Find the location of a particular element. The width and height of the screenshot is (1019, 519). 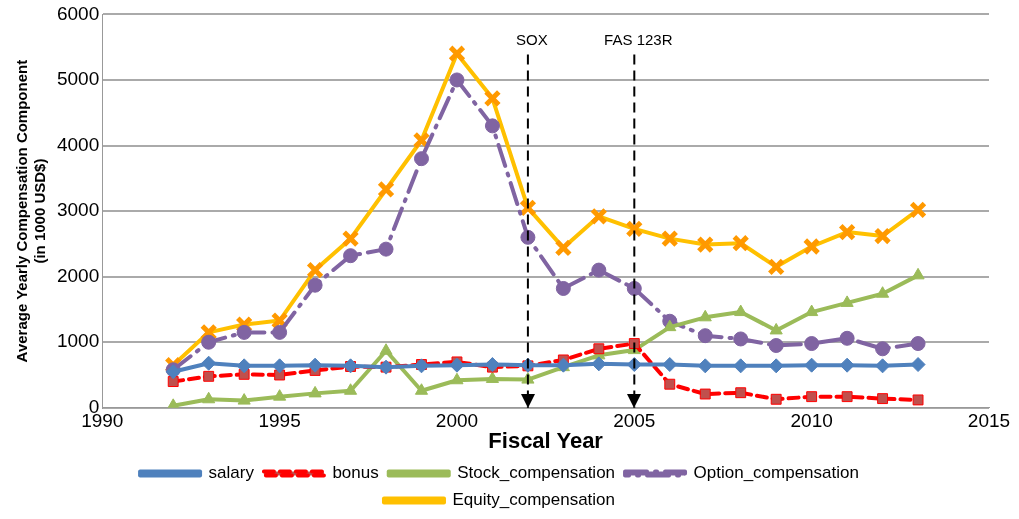

legend-label: Option_compensation is located at coordinates (776, 473).